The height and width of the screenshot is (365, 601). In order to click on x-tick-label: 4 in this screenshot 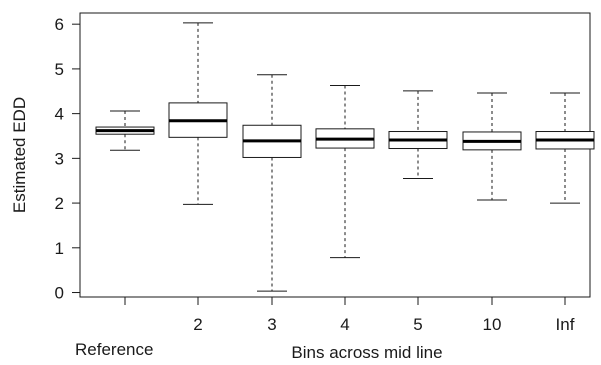, I will do `click(344, 324)`.